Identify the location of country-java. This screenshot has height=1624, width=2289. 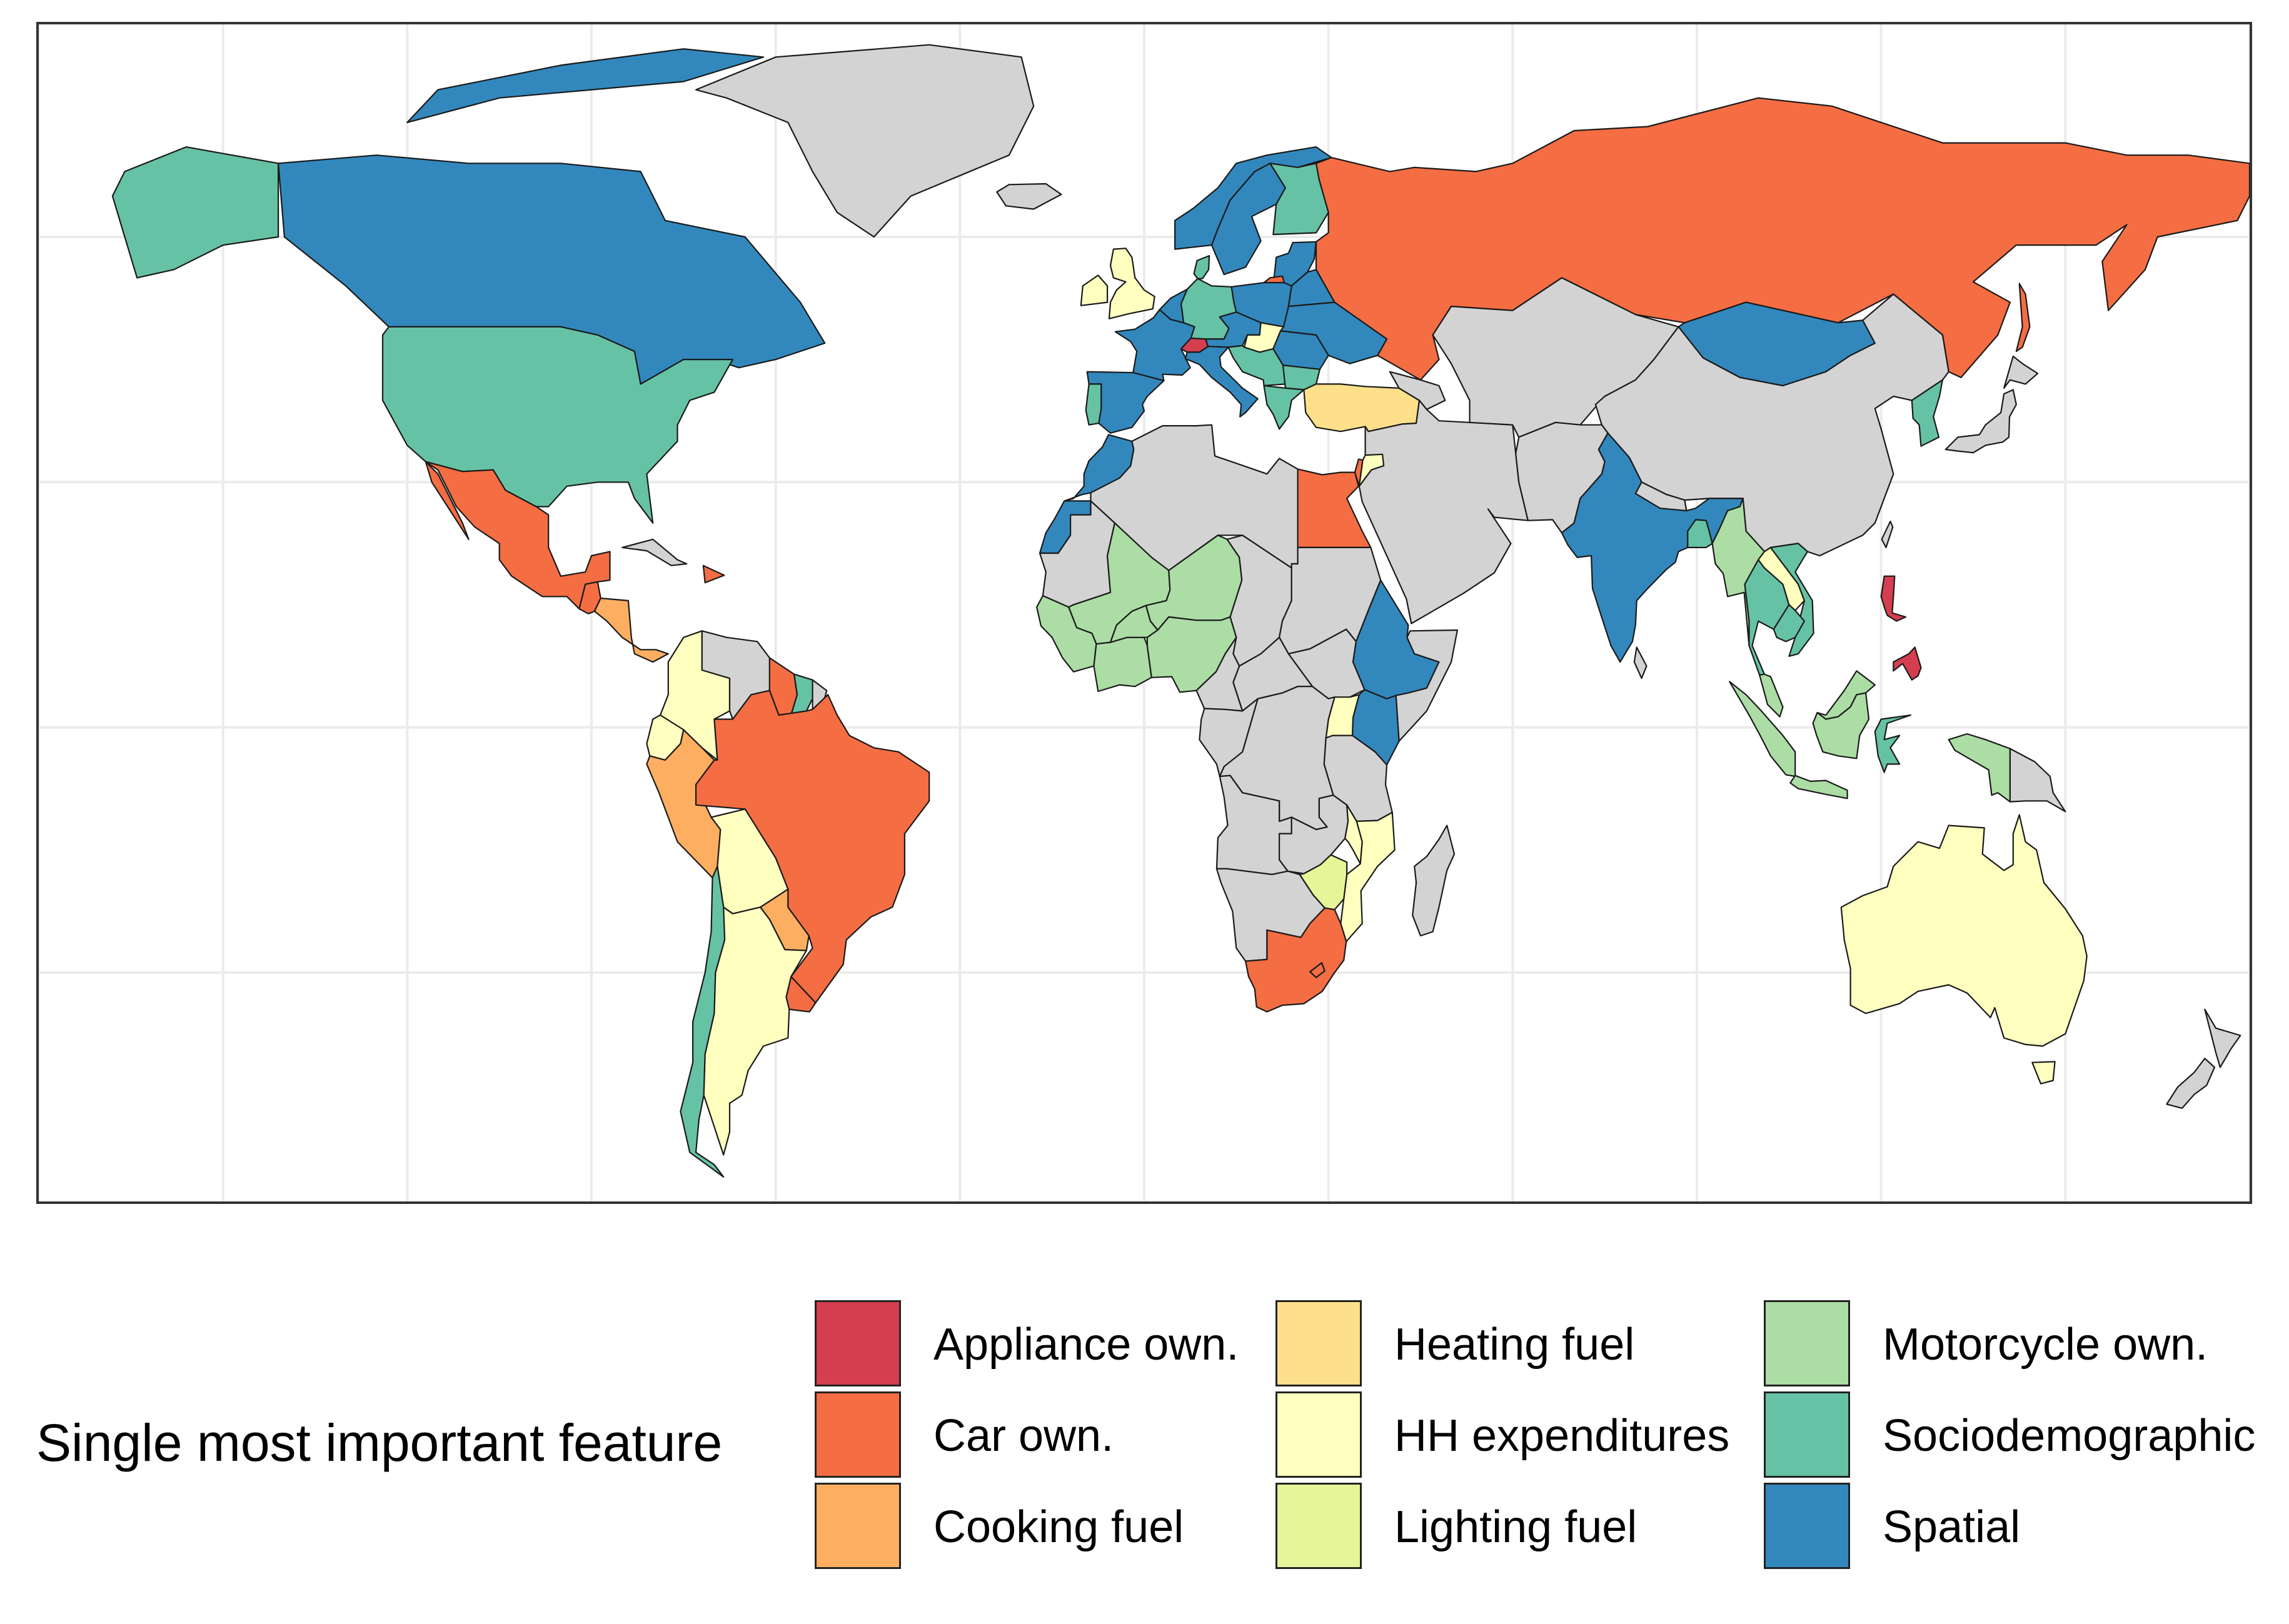
(1818, 786).